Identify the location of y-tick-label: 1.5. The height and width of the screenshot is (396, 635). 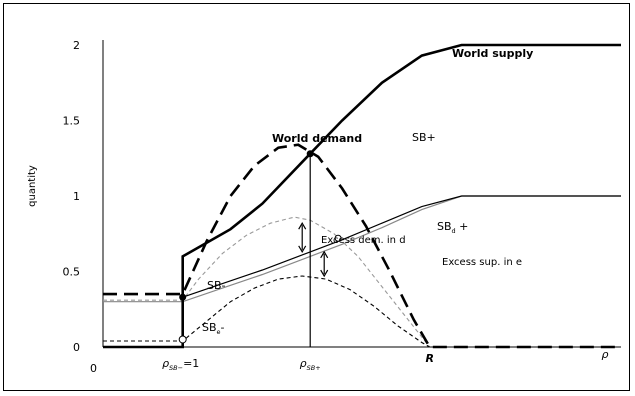
(72, 121).